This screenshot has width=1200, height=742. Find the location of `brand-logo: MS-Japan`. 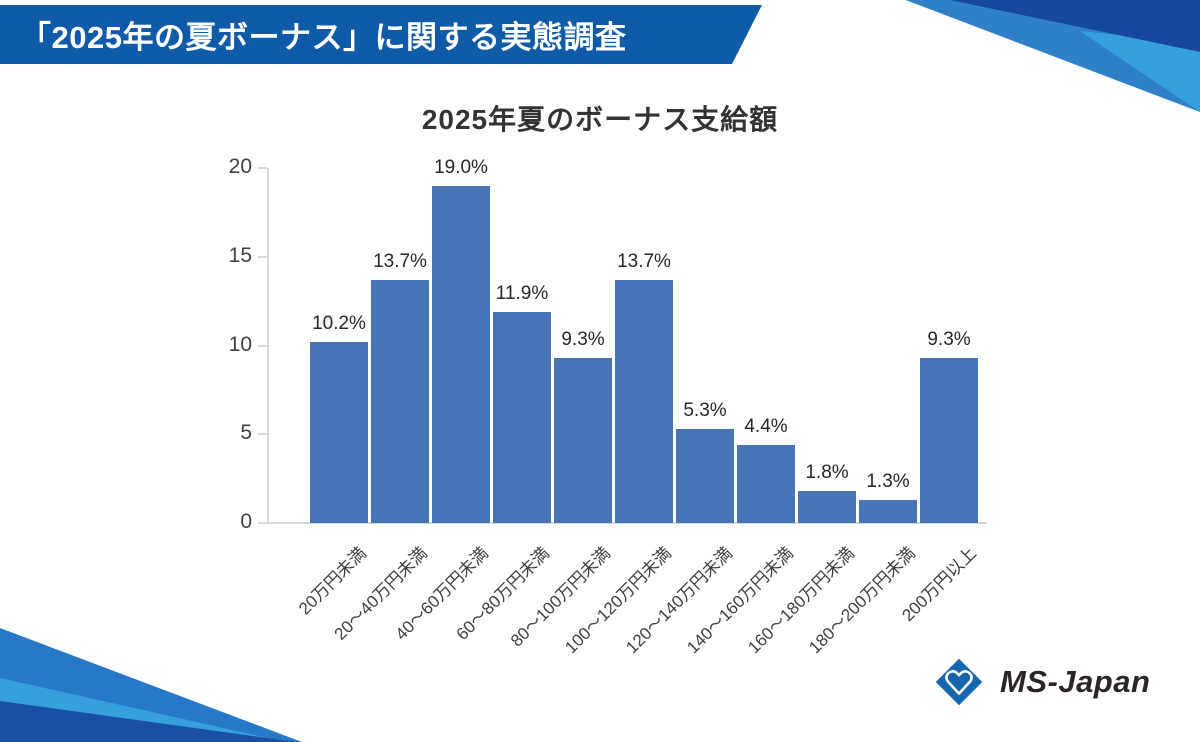

brand-logo: MS-Japan is located at coordinates (1040, 682).